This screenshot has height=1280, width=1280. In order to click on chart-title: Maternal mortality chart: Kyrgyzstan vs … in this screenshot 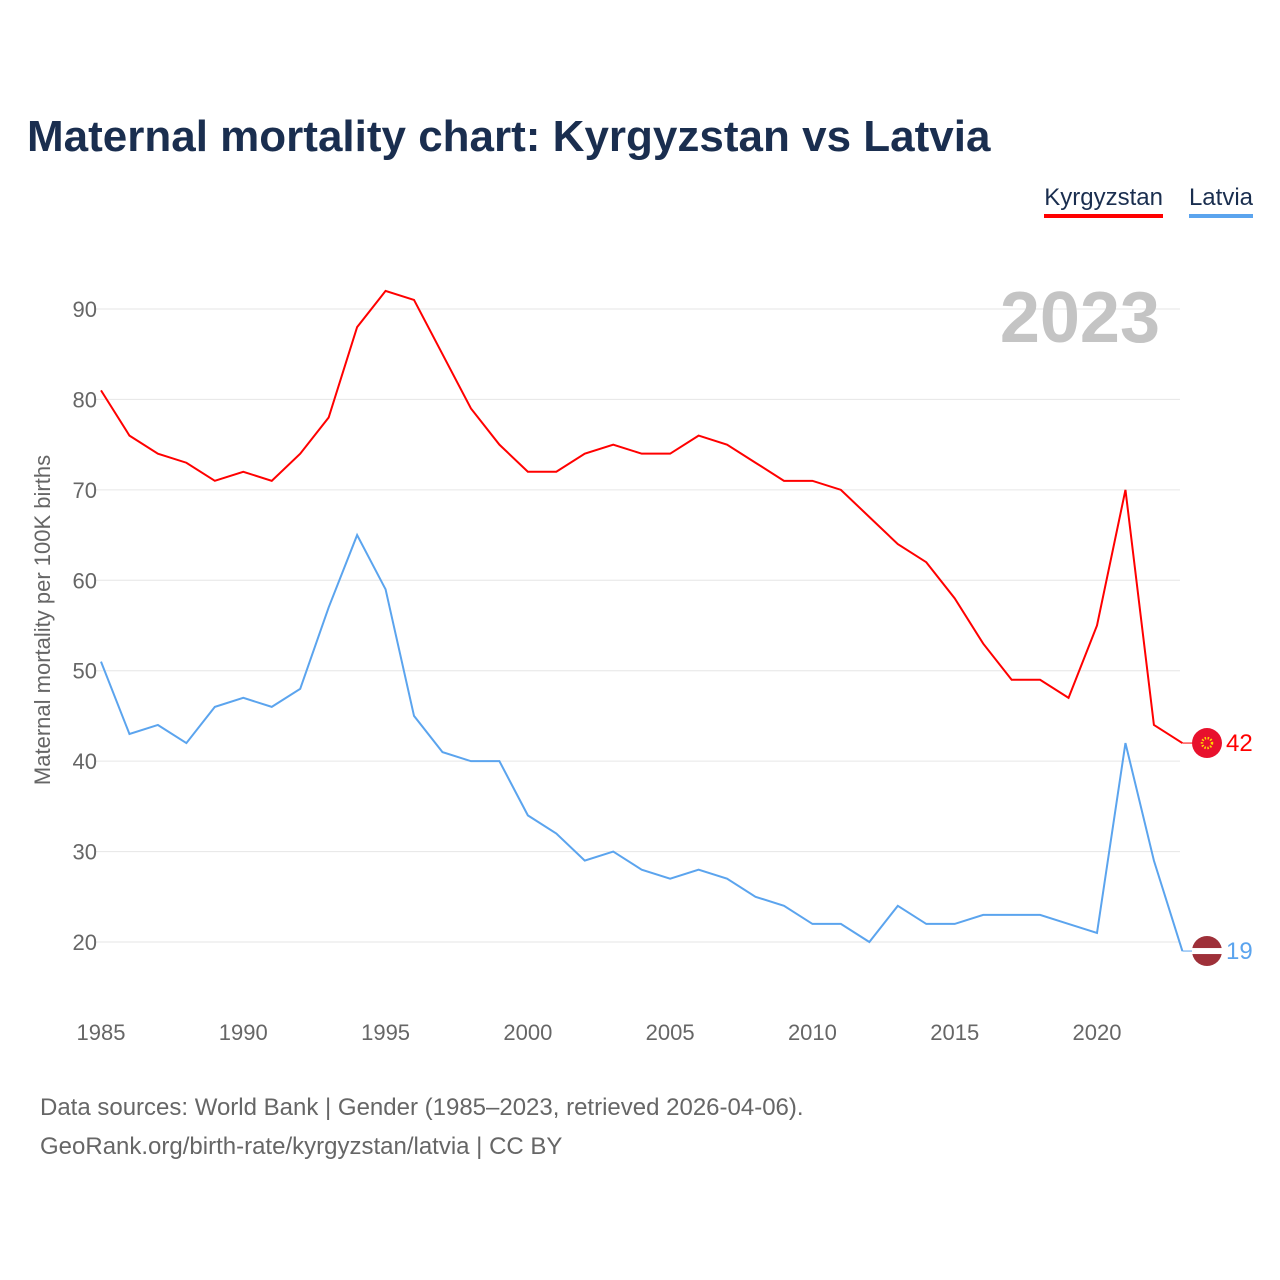, I will do `click(509, 136)`.